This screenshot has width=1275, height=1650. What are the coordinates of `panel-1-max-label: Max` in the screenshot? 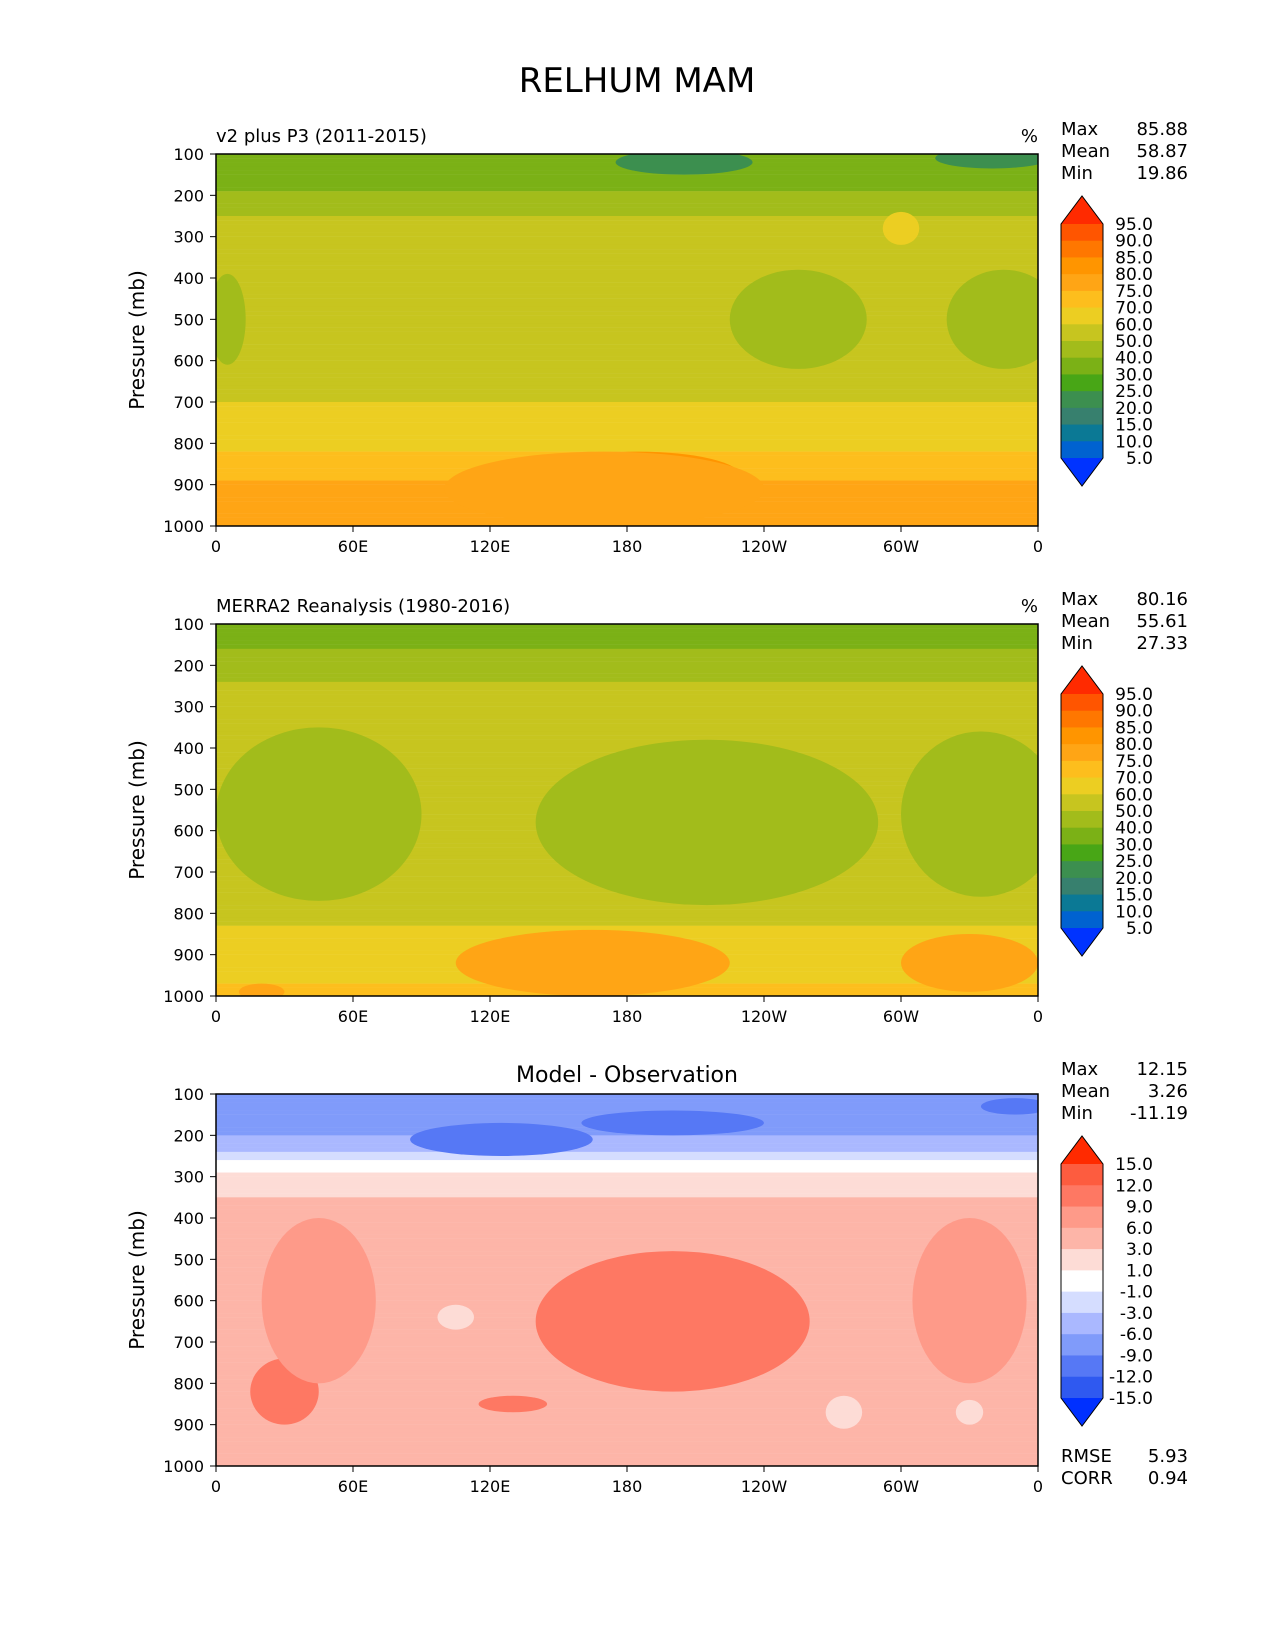 It's located at (1080, 129).